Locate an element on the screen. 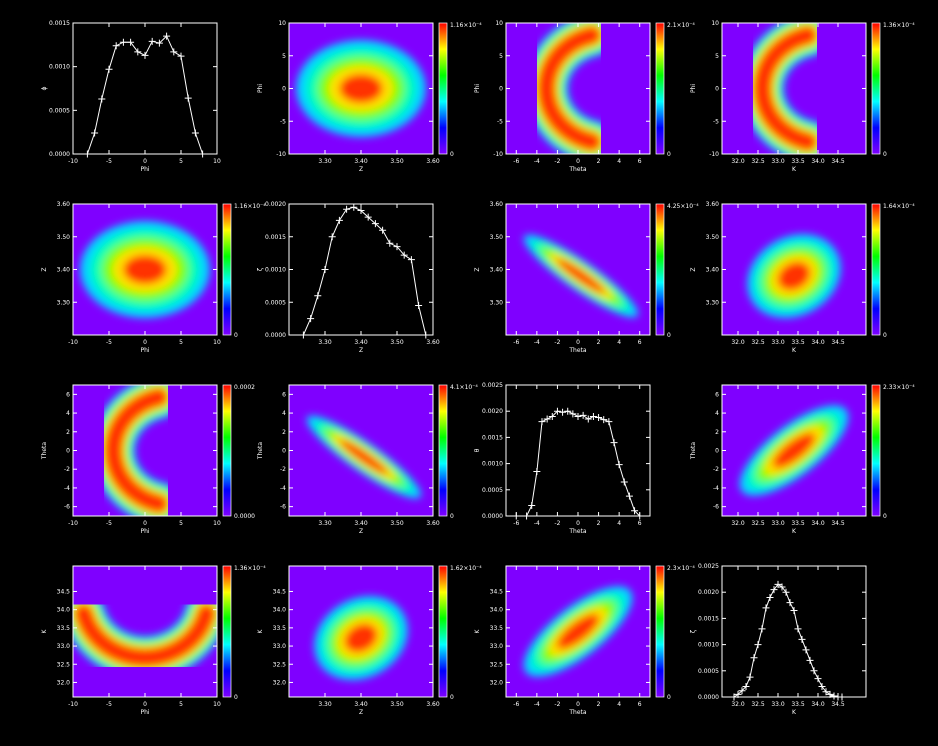 This screenshot has width=938, height=746. panel-p31: -10 -5 0 5 10 -6 -4 -2 0 2 4 6 Phi Theta 0.0002 0.0000 is located at coordinates (148, 459).